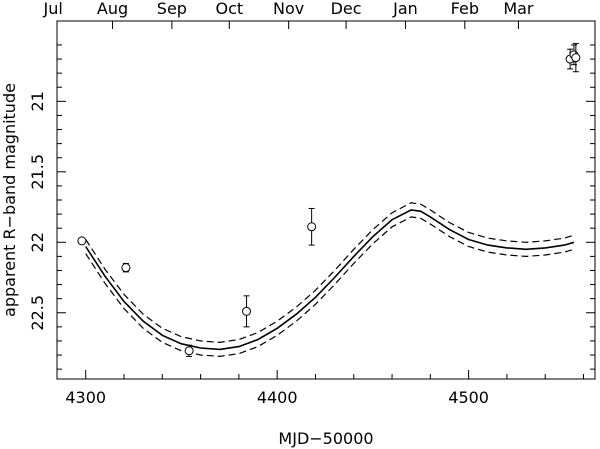 This screenshot has width=600, height=449. Describe the element at coordinates (9, 200) in the screenshot. I see `y-axis-label: apparent R−band magnitude` at that location.